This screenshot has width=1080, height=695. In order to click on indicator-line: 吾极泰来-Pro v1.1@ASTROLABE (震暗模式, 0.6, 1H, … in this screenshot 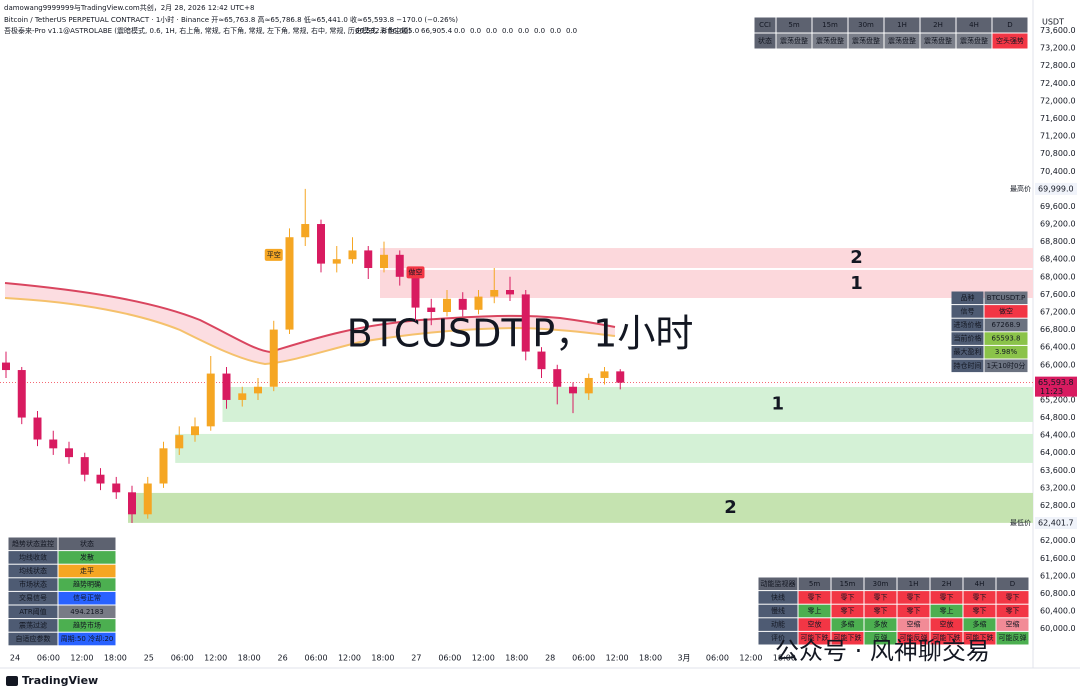, I will do `click(207, 30)`.